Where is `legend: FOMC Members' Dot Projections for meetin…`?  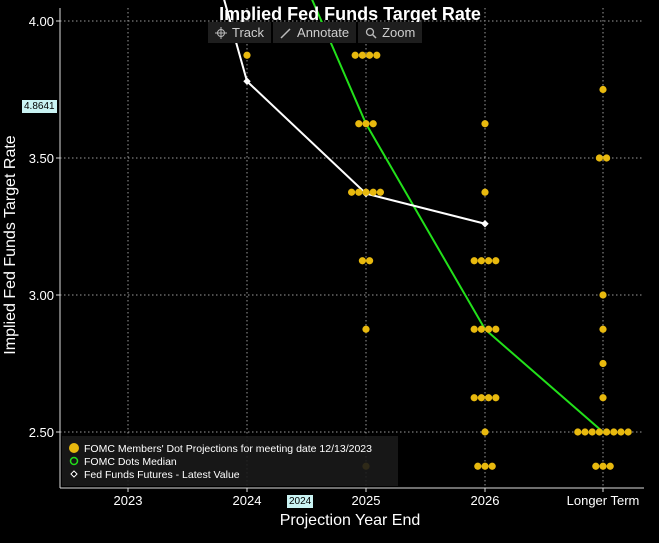 legend: FOMC Members' Dot Projections for meetin… is located at coordinates (230, 461).